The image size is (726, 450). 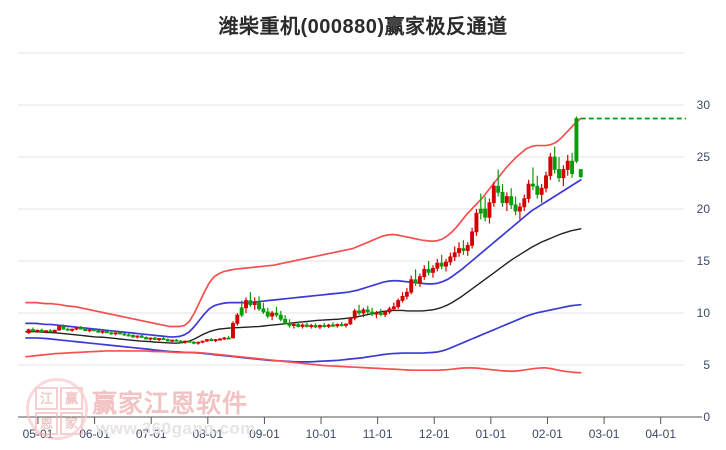 What do you see at coordinates (303, 362) in the screenshot?
I see `band-line-lower-outer` at bounding box center [303, 362].